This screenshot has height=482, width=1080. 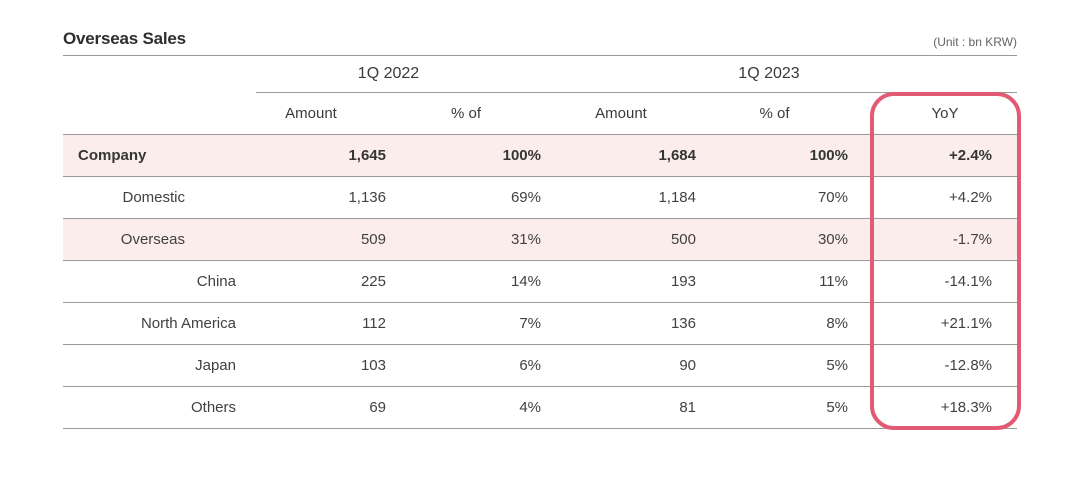 I want to click on title-bar: Overseas Sales (Unit : bn KRW), so click(x=540, y=28).